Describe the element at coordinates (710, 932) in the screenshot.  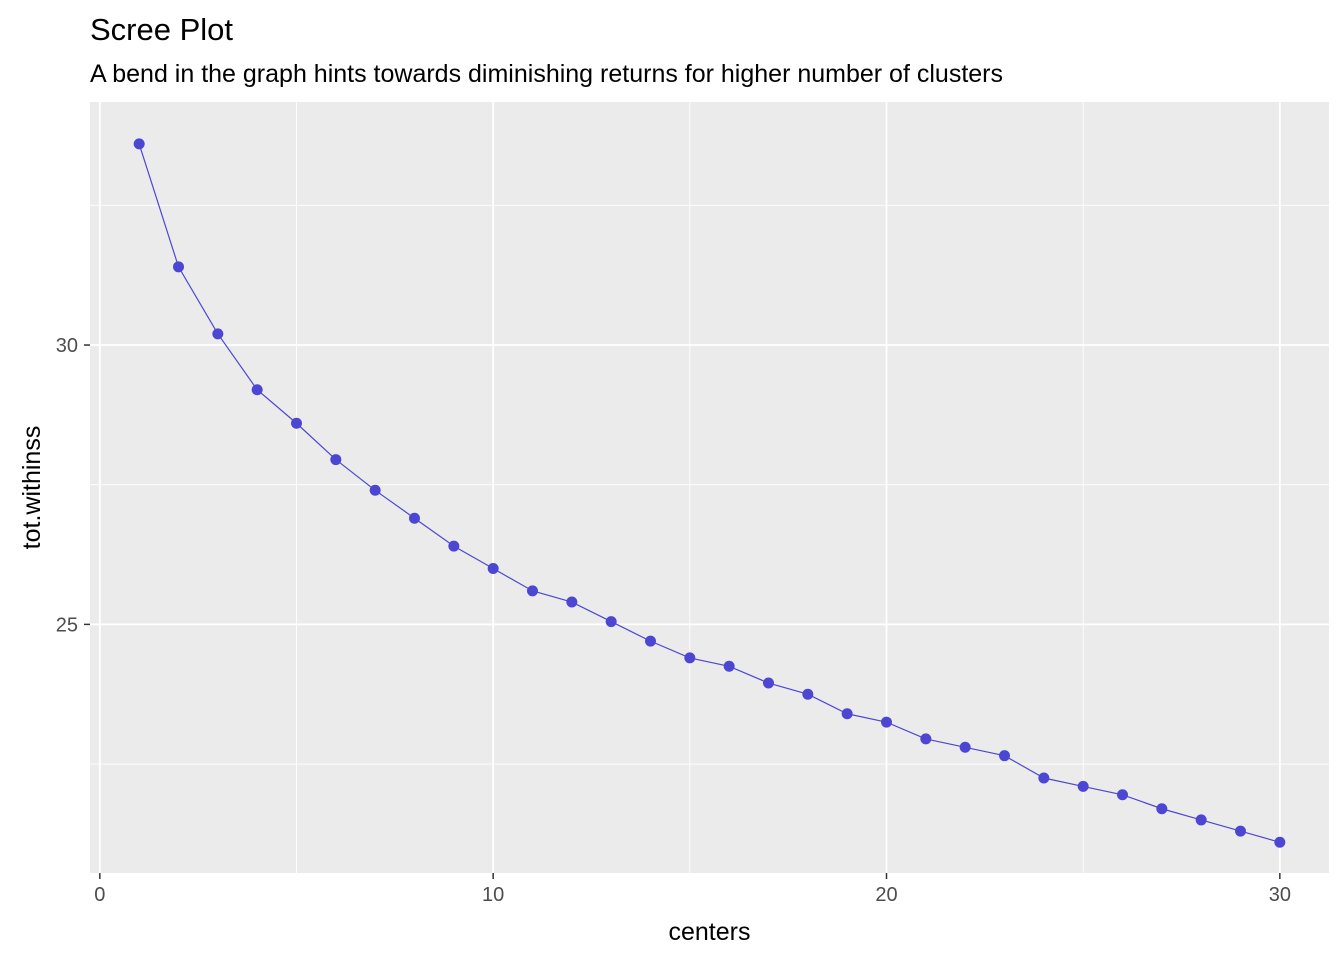
I see `x-axis-title: centers` at that location.